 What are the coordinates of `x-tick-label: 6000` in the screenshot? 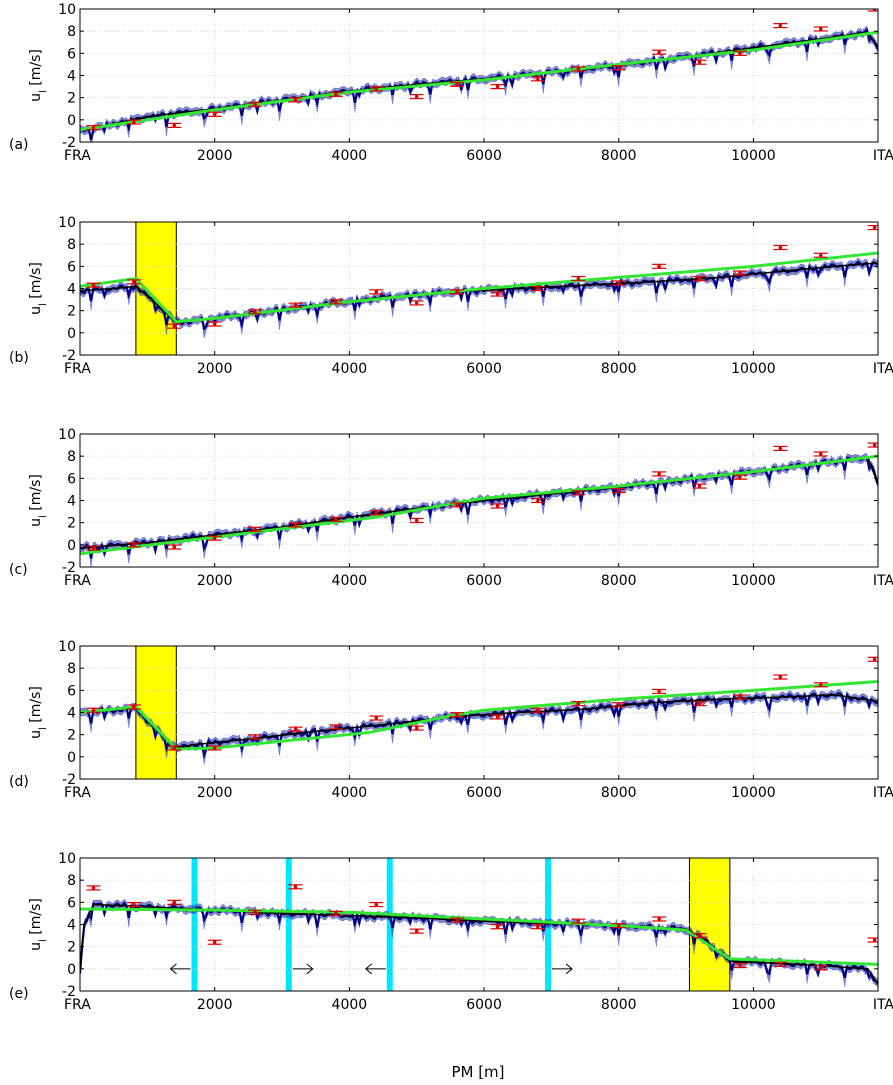 It's located at (484, 793).